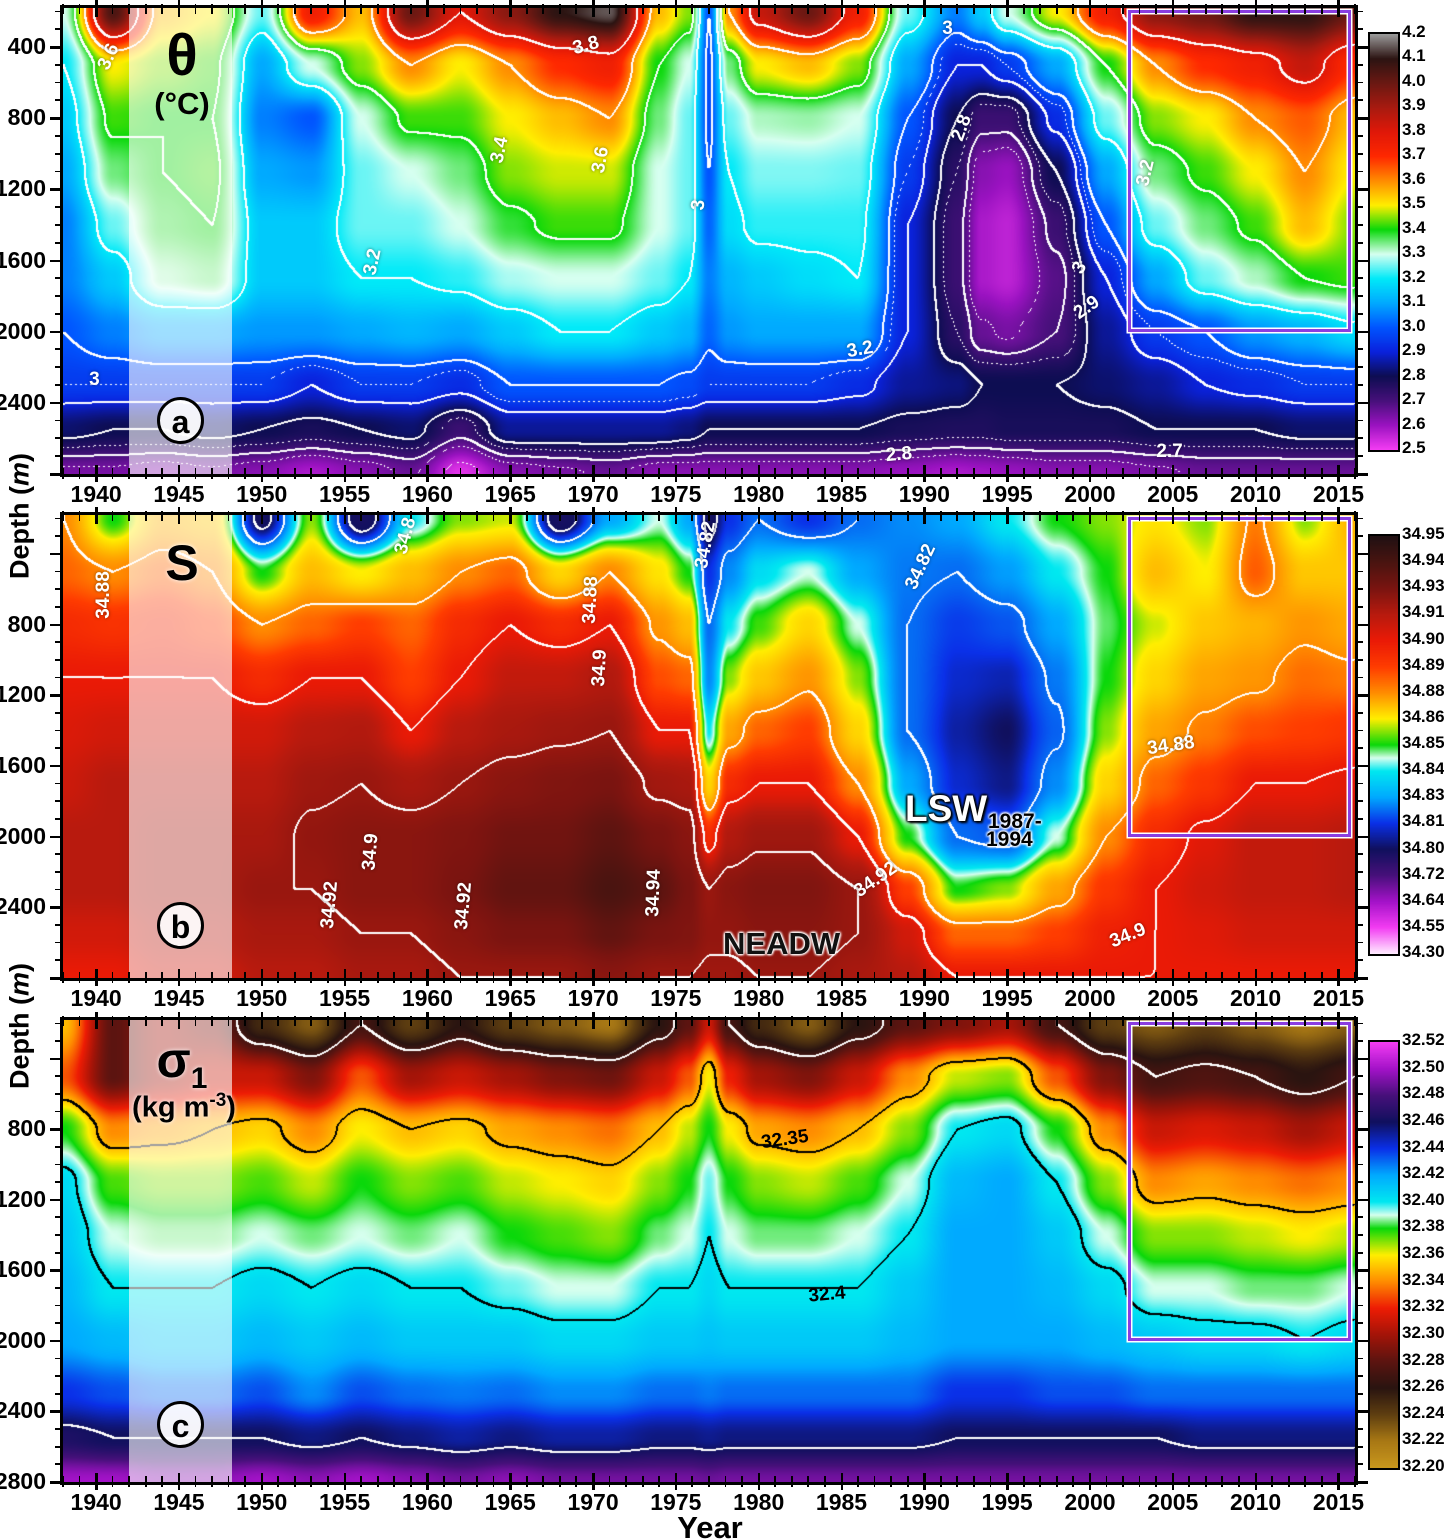  I want to click on colorbar-tick-label: 3.6, so click(1414, 178).